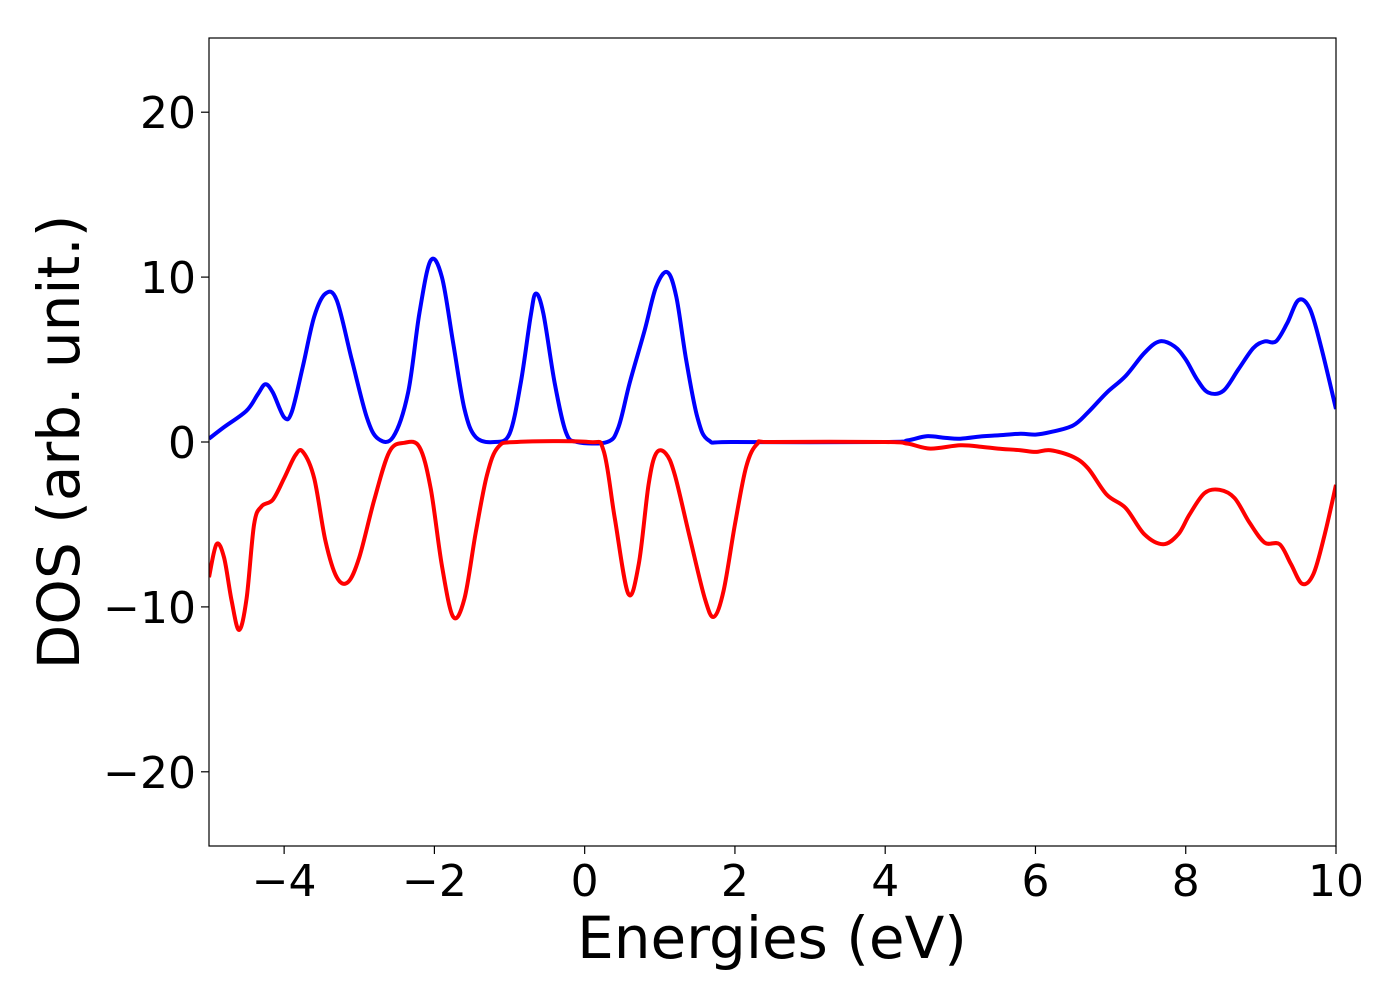  I want to click on y-tick-label: 10, so click(168, 278).